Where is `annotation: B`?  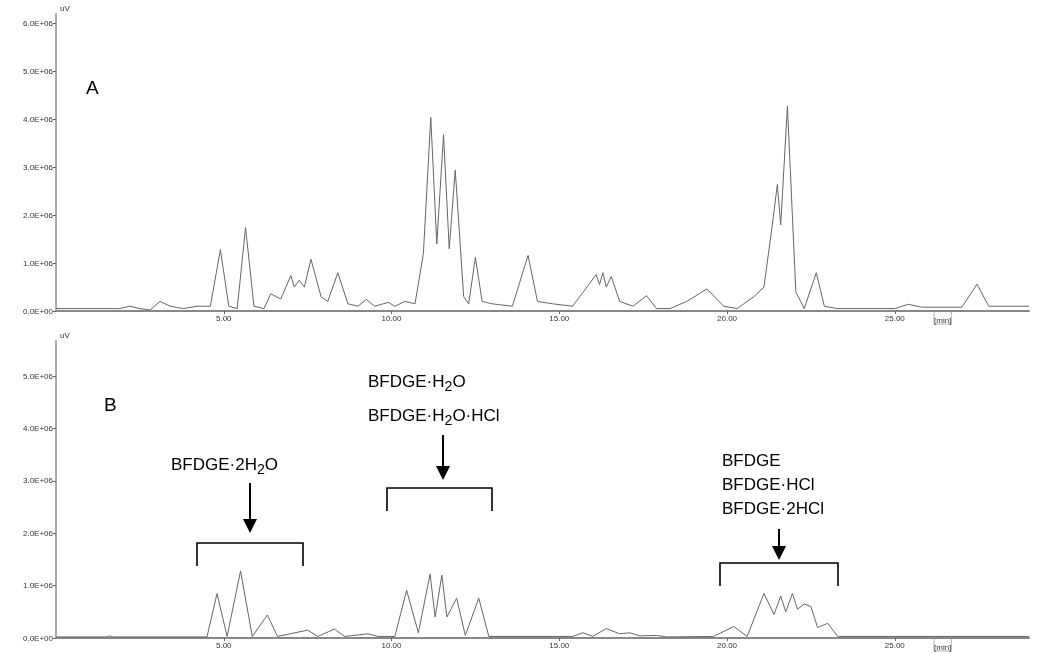 annotation: B is located at coordinates (110, 404).